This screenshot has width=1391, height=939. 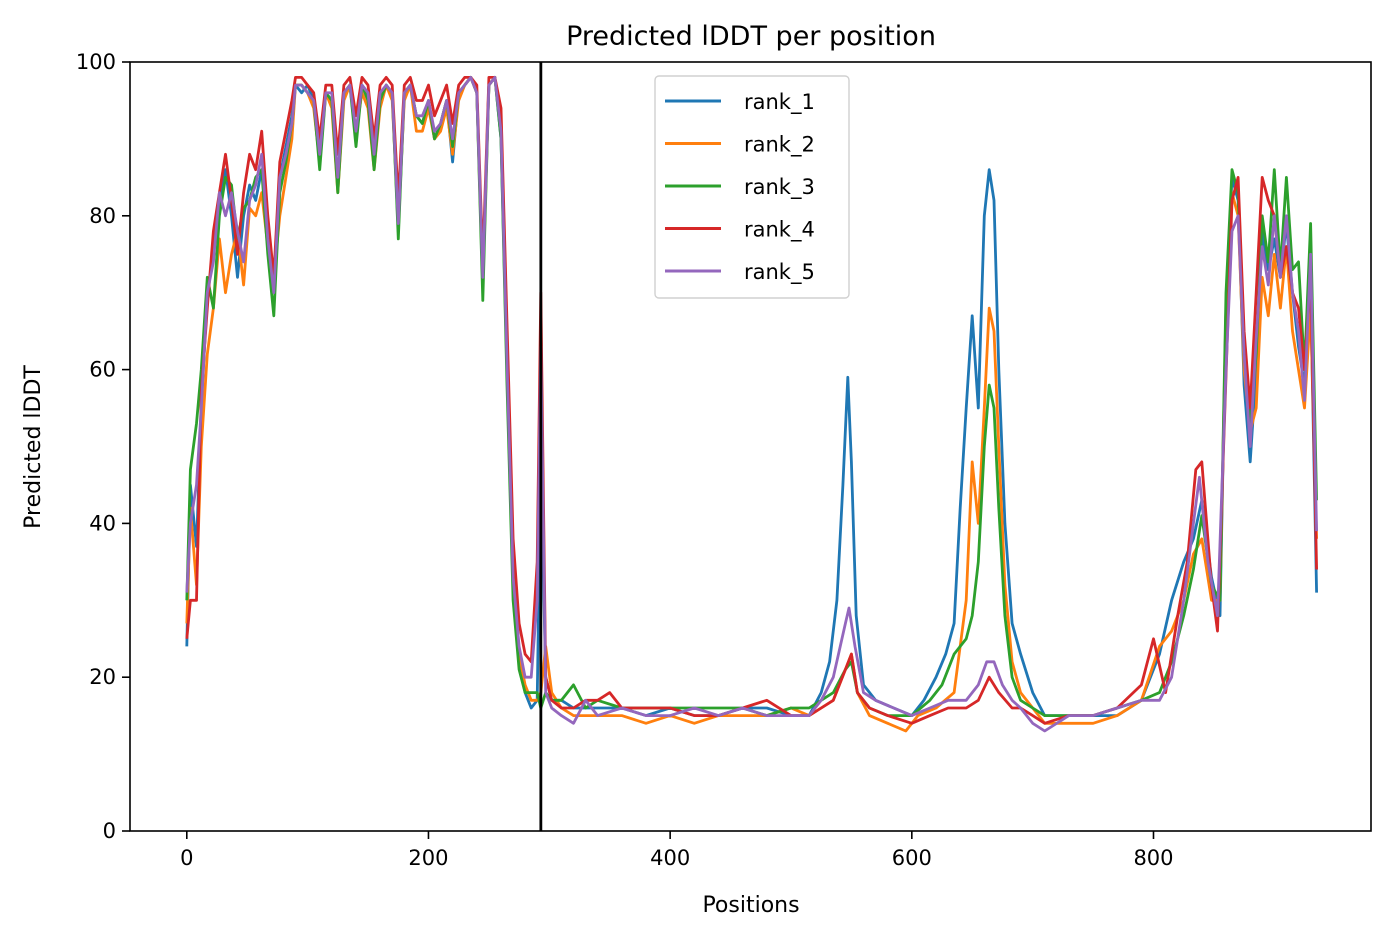 What do you see at coordinates (186, 858) in the screenshot?
I see `x-tick-label: 0` at bounding box center [186, 858].